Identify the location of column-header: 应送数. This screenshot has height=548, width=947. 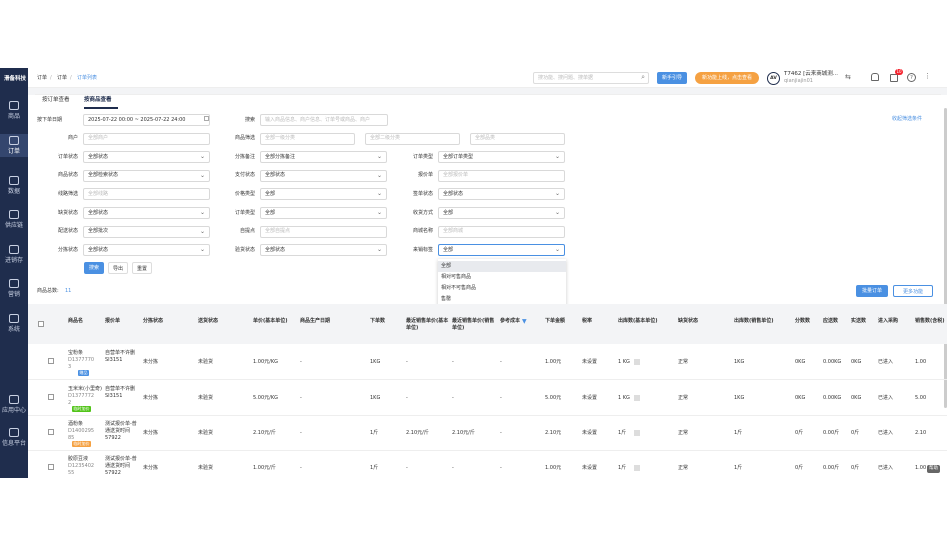
(831, 321).